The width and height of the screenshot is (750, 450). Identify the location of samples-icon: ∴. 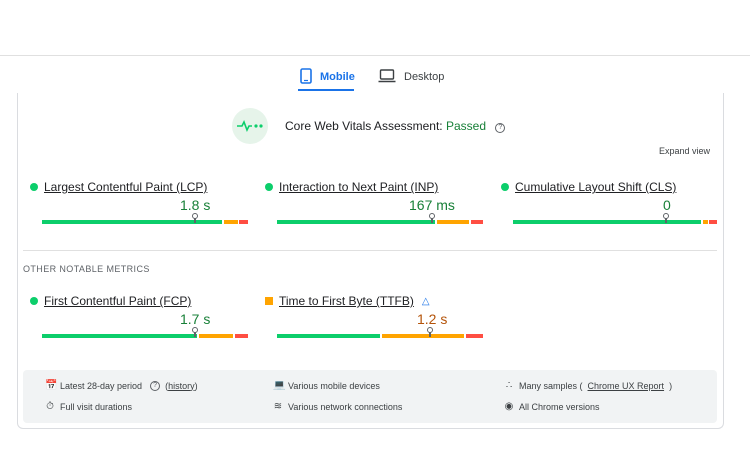
(509, 385).